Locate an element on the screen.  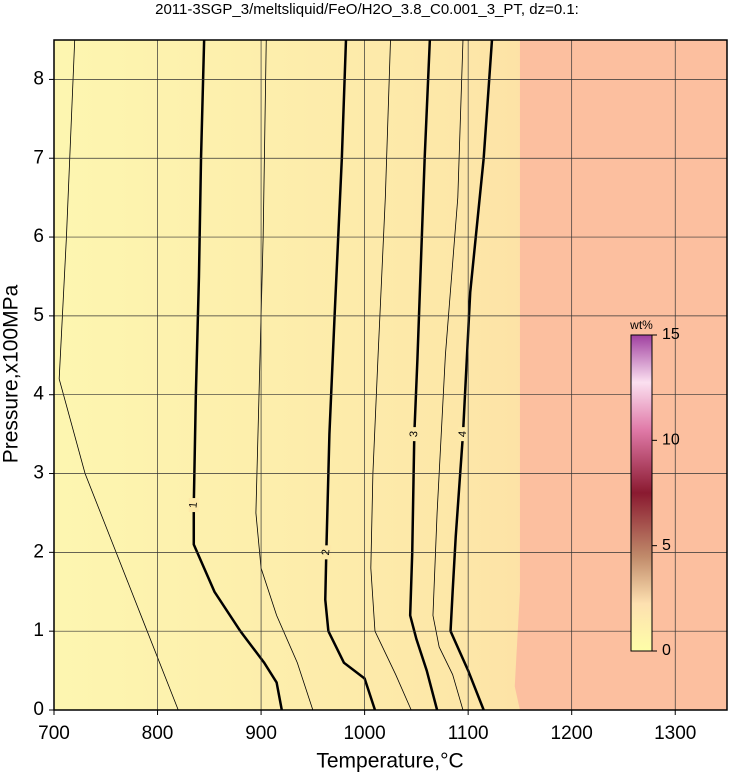
y-tick-label: 0 is located at coordinates (38, 709).